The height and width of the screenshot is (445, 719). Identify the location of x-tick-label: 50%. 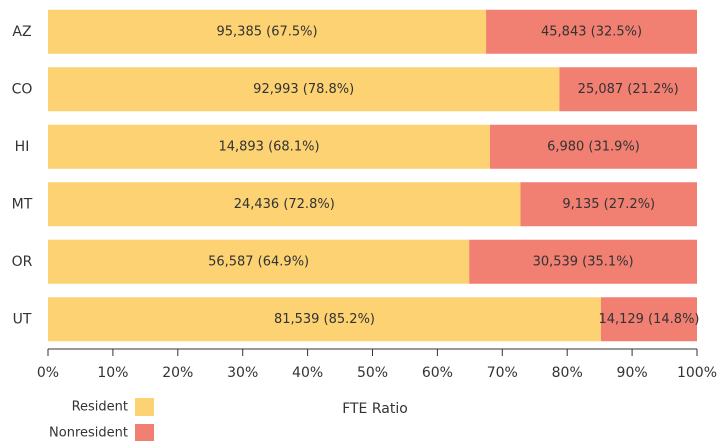
(372, 373).